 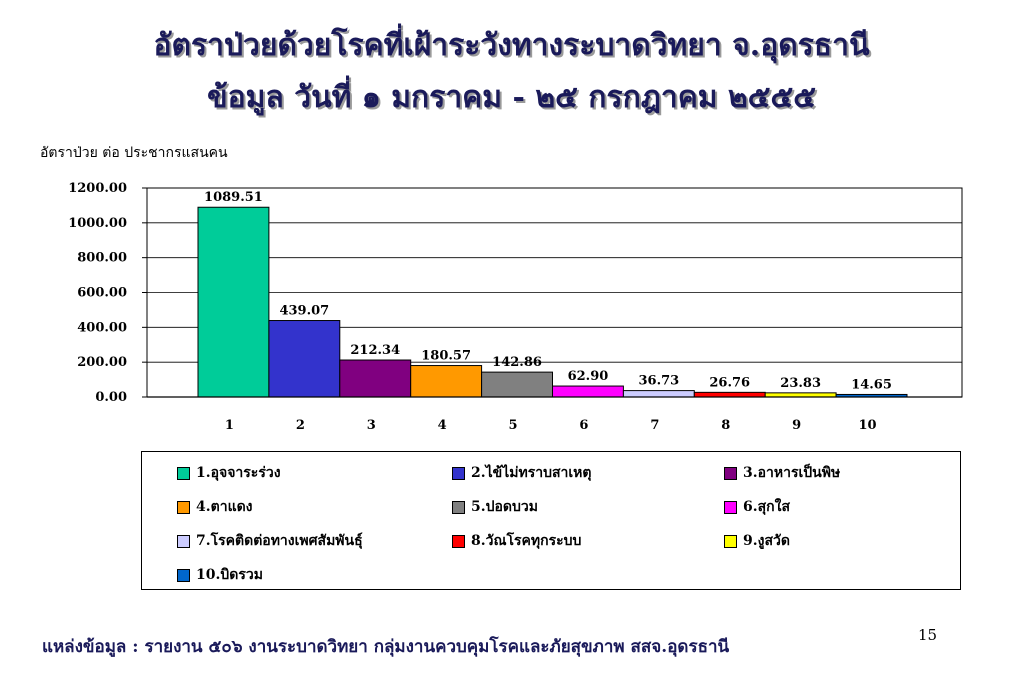 What do you see at coordinates (111, 397) in the screenshot?
I see `y-tick-label: 0.00` at bounding box center [111, 397].